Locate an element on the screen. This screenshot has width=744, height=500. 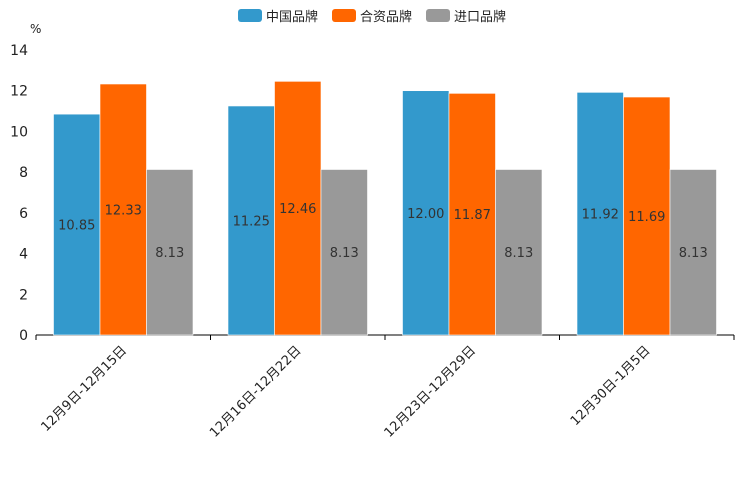
y-tick-label: 0 is located at coordinates (23, 336).